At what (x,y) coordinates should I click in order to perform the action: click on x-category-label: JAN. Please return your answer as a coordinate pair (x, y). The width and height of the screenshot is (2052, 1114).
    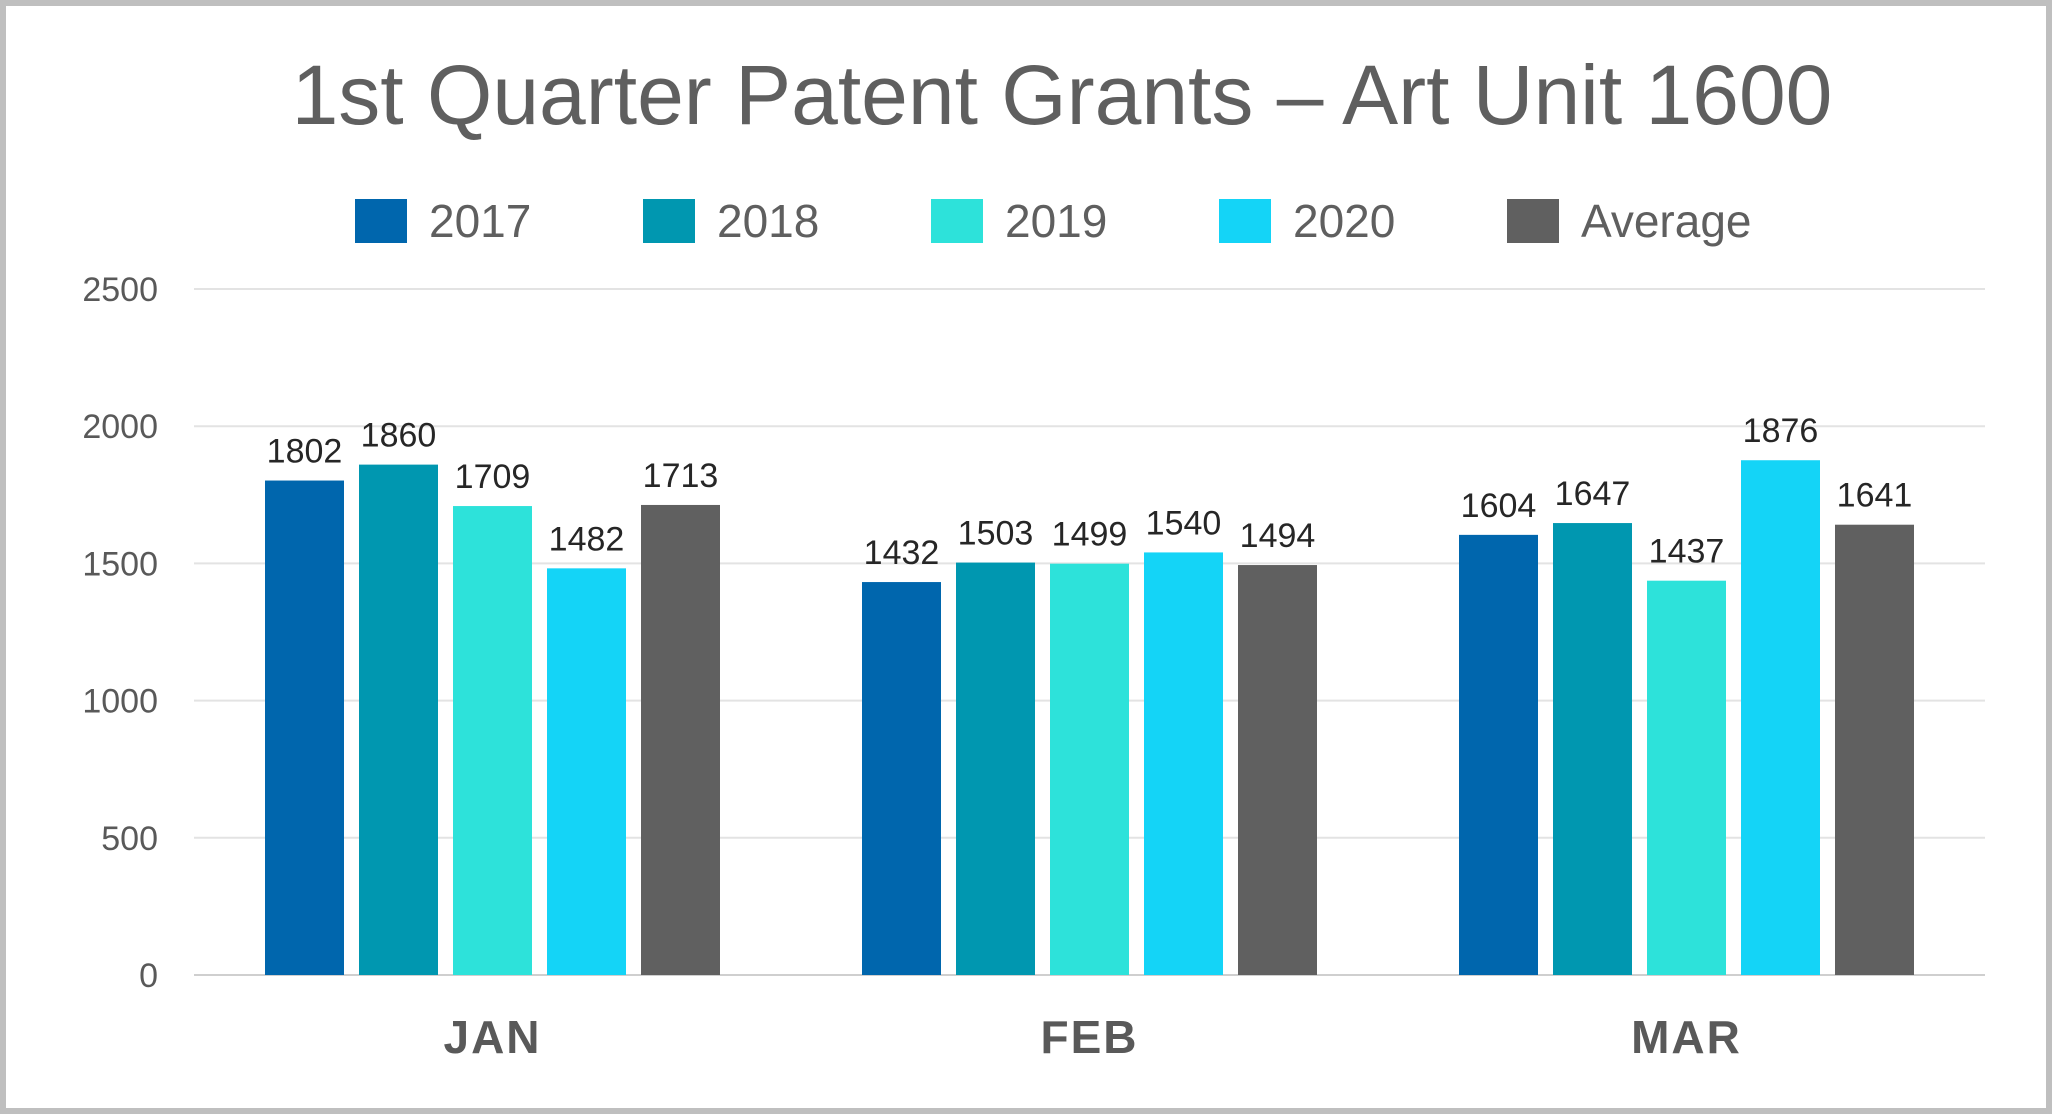
    Looking at the image, I should click on (492, 1037).